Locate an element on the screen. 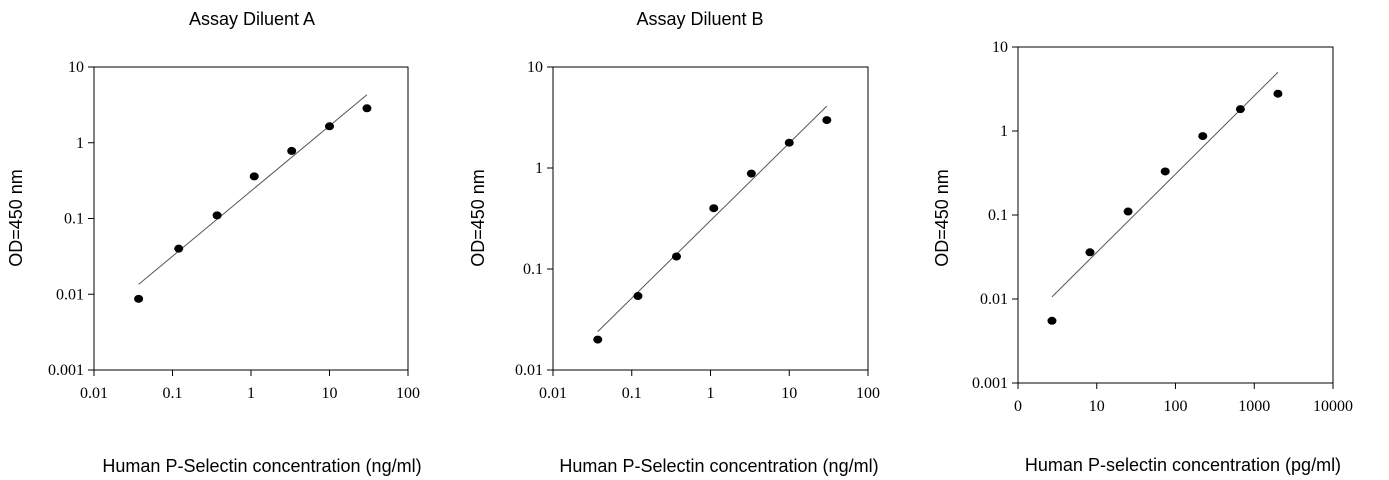  chart-title: Assay Diluent A is located at coordinates (252, 19).